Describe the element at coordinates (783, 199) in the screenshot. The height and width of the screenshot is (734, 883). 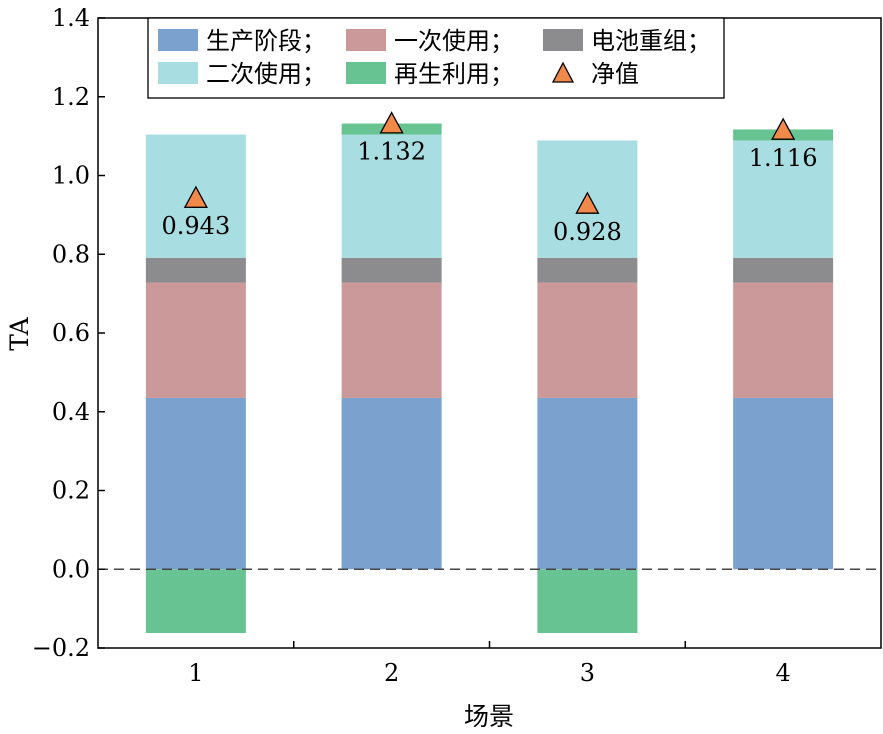
I see `bar-segment-s3-c3` at that location.